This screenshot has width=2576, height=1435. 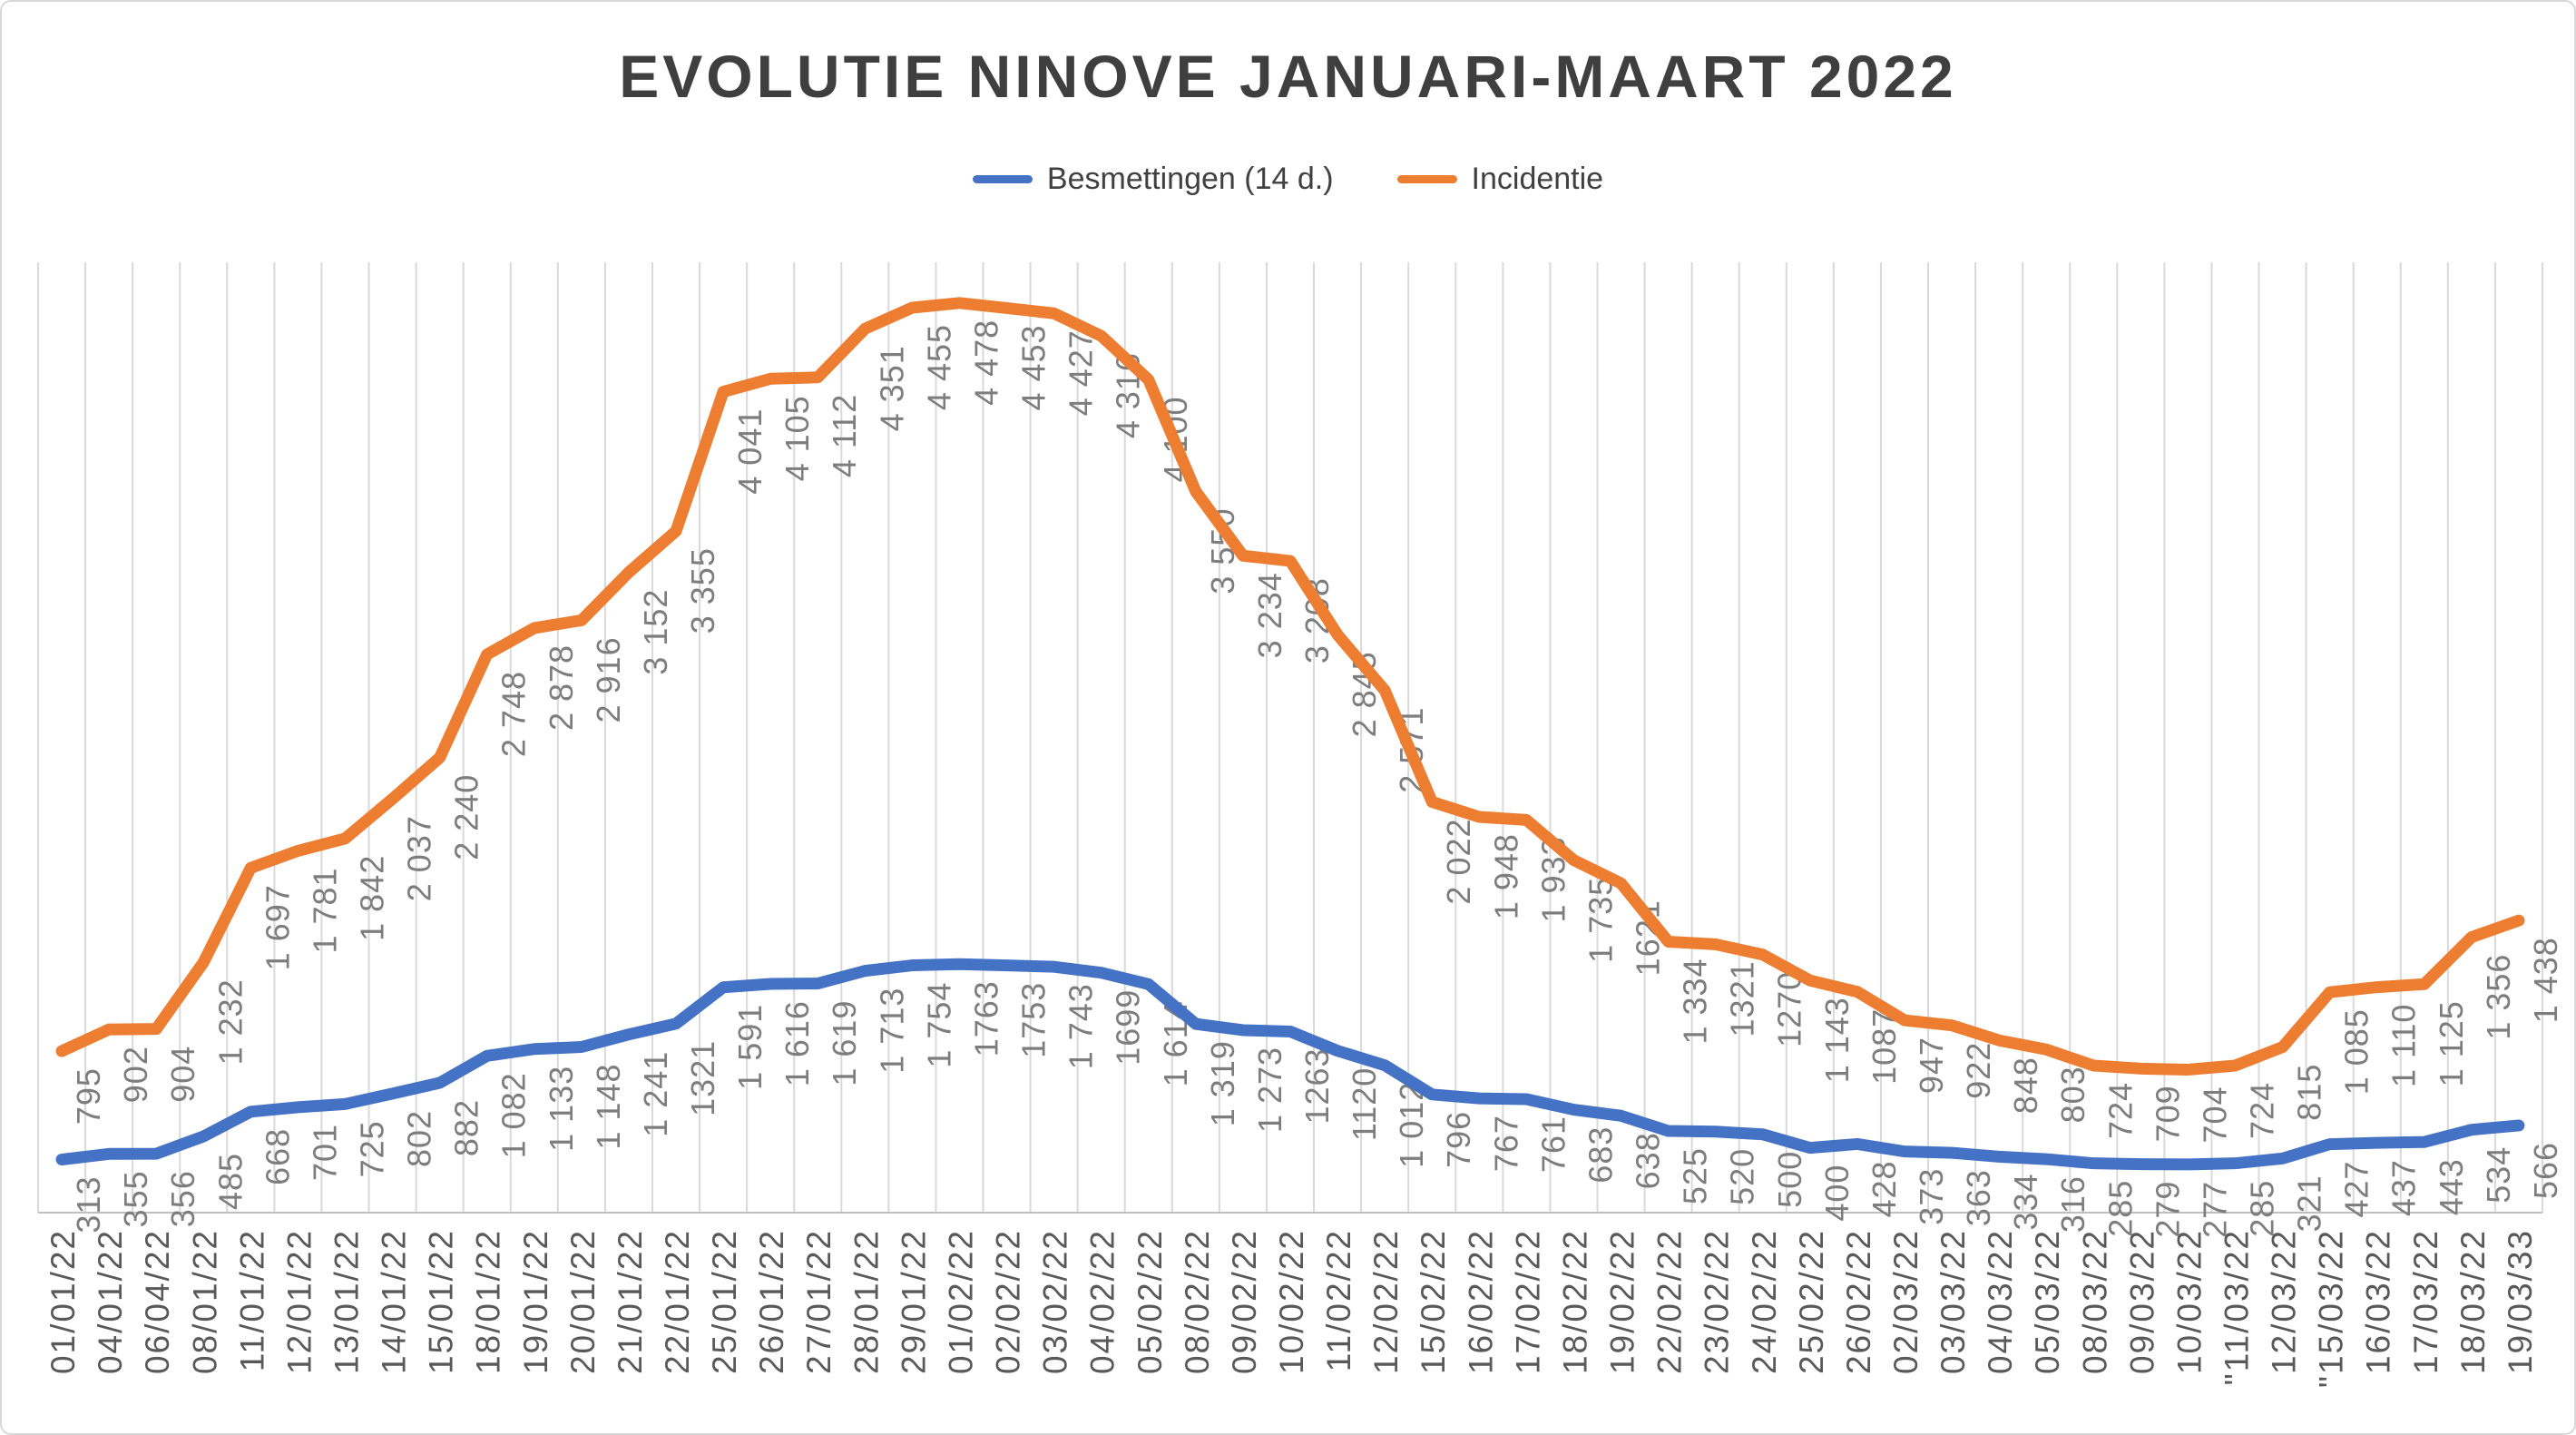 What do you see at coordinates (2094, 1301) in the screenshot?
I see `x-axis-label: 08/03/22` at bounding box center [2094, 1301].